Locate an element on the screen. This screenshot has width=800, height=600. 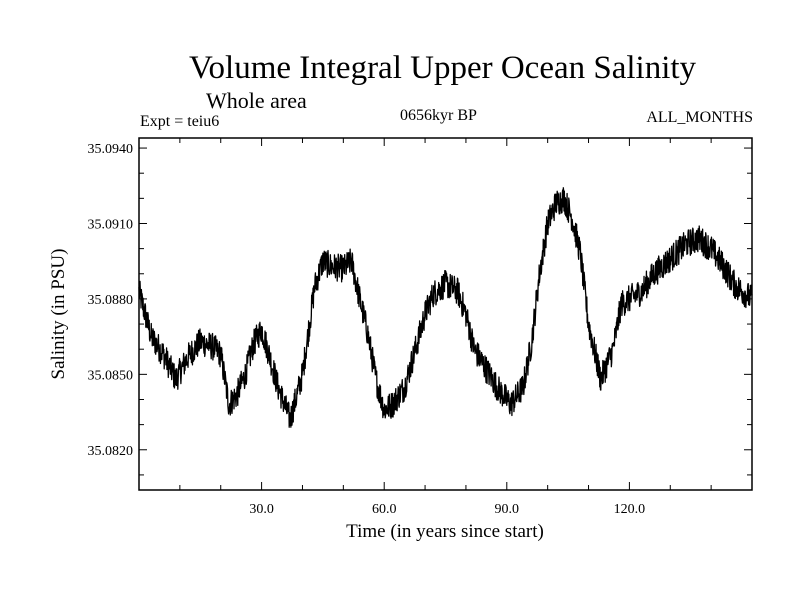
experiment-label: Expt = teiu6 is located at coordinates (180, 121).